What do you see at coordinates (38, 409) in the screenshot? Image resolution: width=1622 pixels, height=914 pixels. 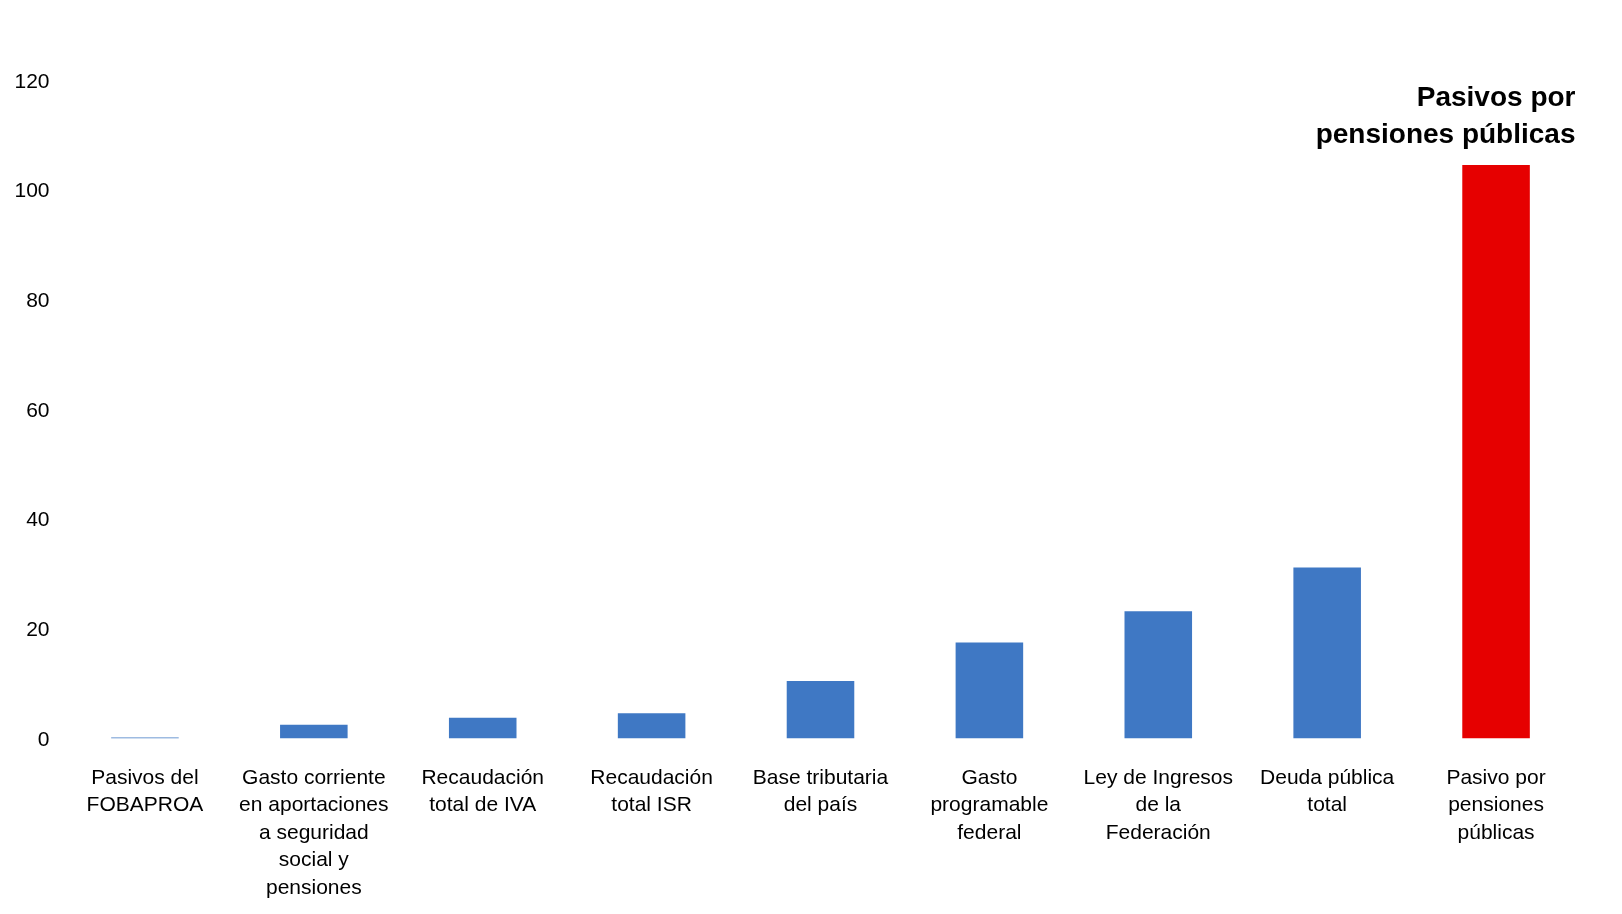 I see `y-tick-label: 60` at bounding box center [38, 409].